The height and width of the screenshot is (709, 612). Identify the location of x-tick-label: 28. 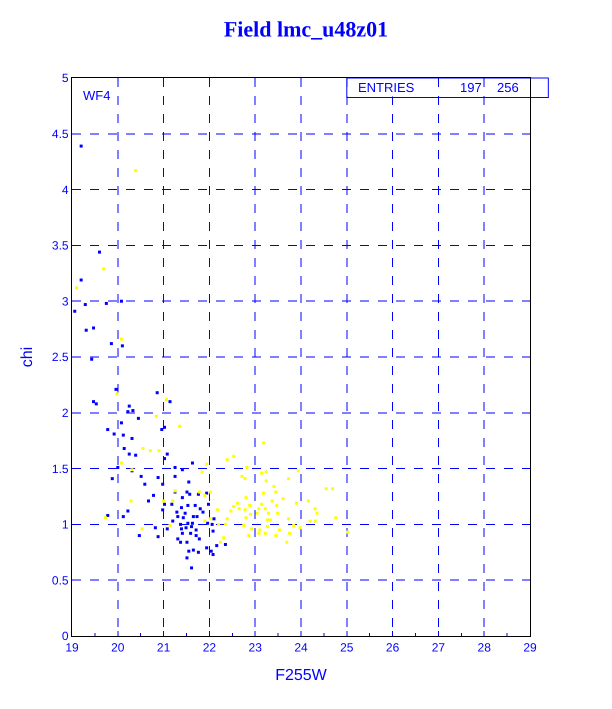
(485, 647).